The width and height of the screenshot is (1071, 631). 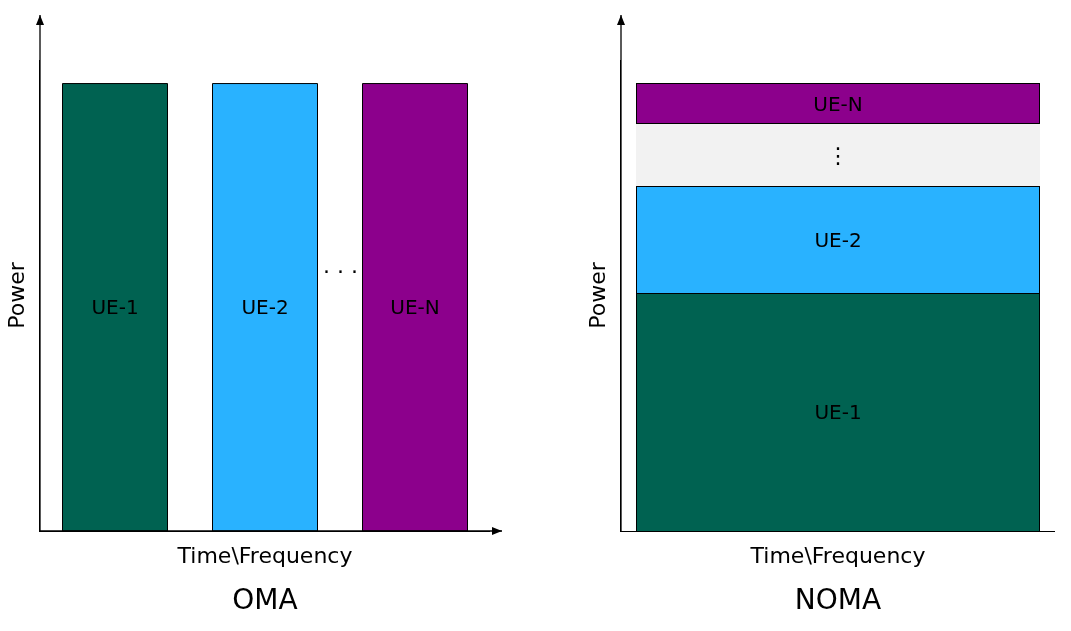 I want to click on series-label: UE-1, so click(x=838, y=412).